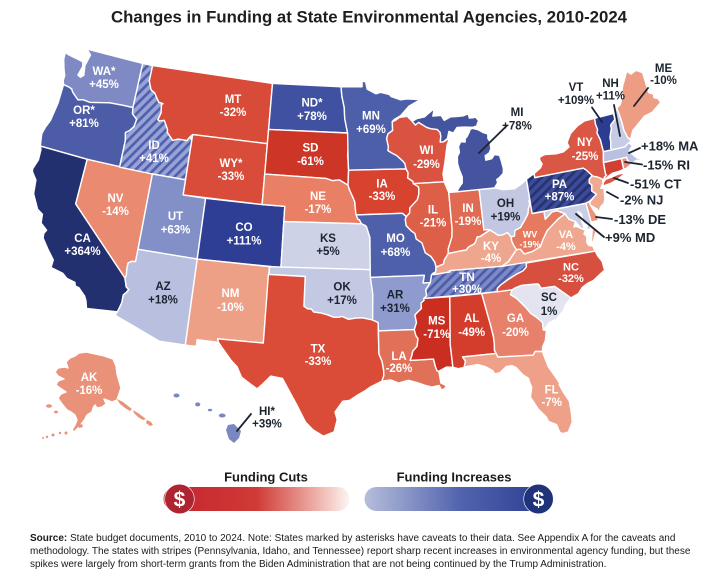  I want to click on svg-text: ME, so click(664, 69).